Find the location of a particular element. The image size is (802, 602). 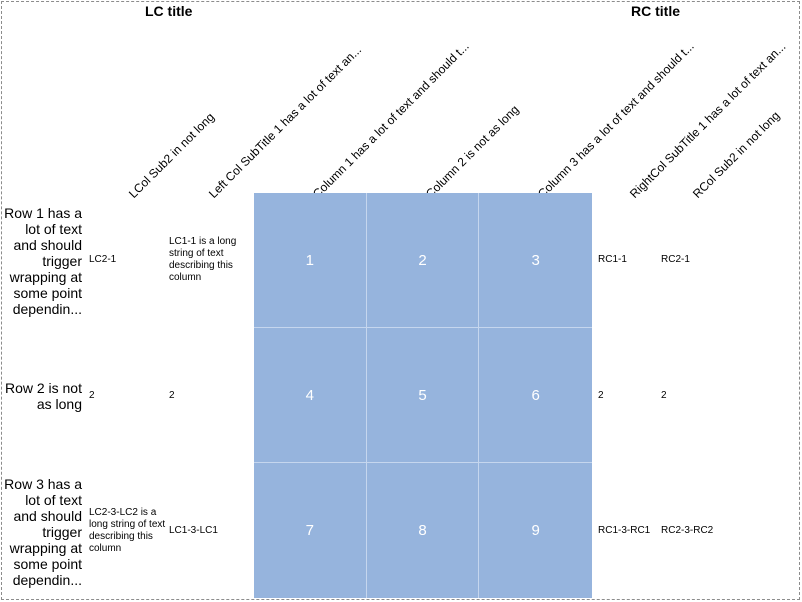

cell-rc2-row1: RC2-1 is located at coordinates (675, 259).